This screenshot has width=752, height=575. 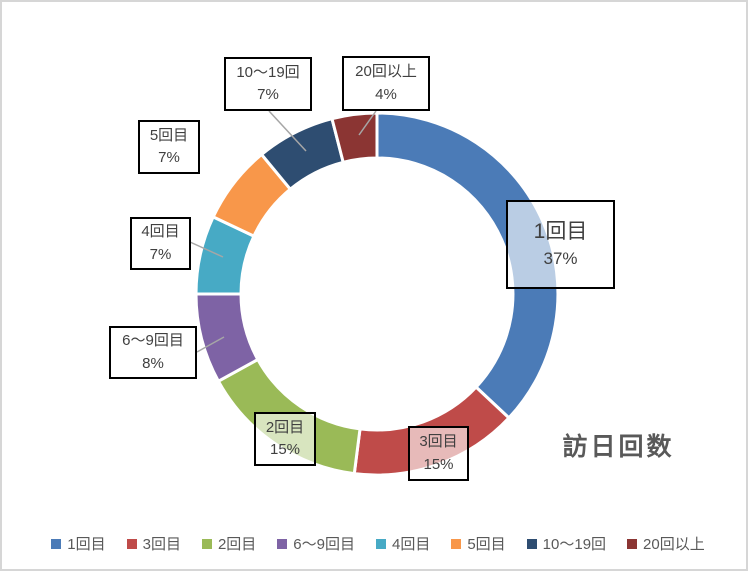 What do you see at coordinates (386, 71) in the screenshot?
I see `data-label-text: 20回以上` at bounding box center [386, 71].